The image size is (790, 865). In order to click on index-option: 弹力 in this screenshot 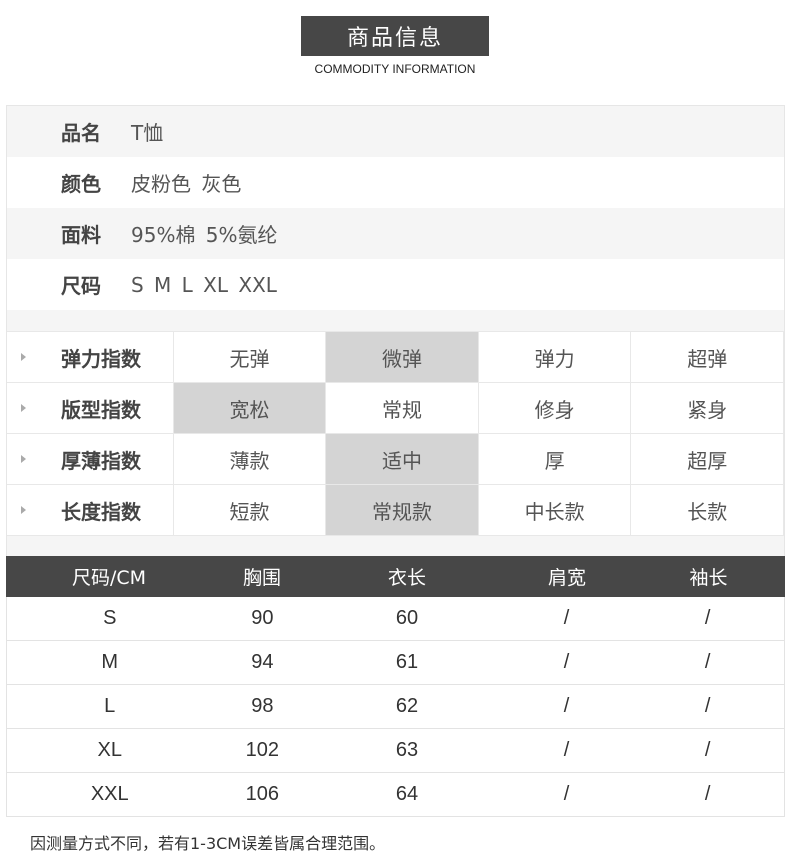, I will do `click(555, 357)`.